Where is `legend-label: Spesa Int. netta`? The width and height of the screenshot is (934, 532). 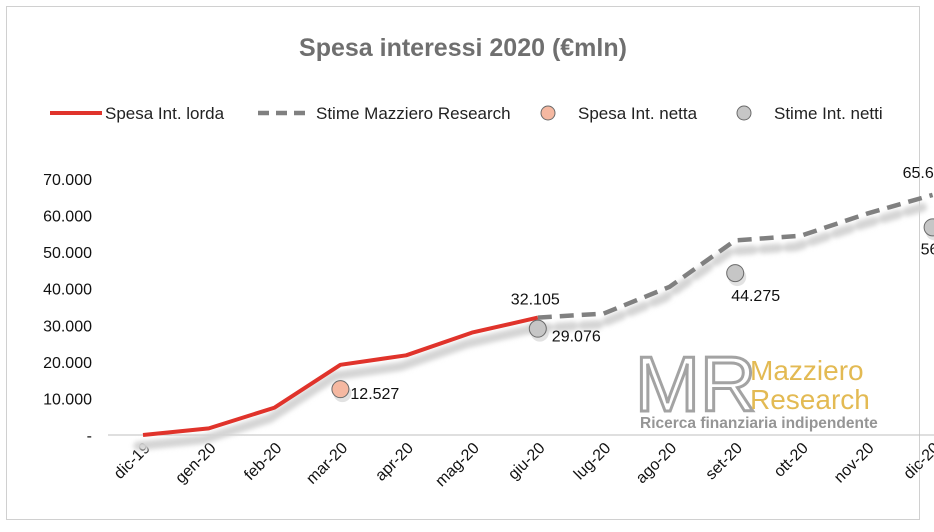
legend-label: Spesa Int. netta is located at coordinates (638, 113).